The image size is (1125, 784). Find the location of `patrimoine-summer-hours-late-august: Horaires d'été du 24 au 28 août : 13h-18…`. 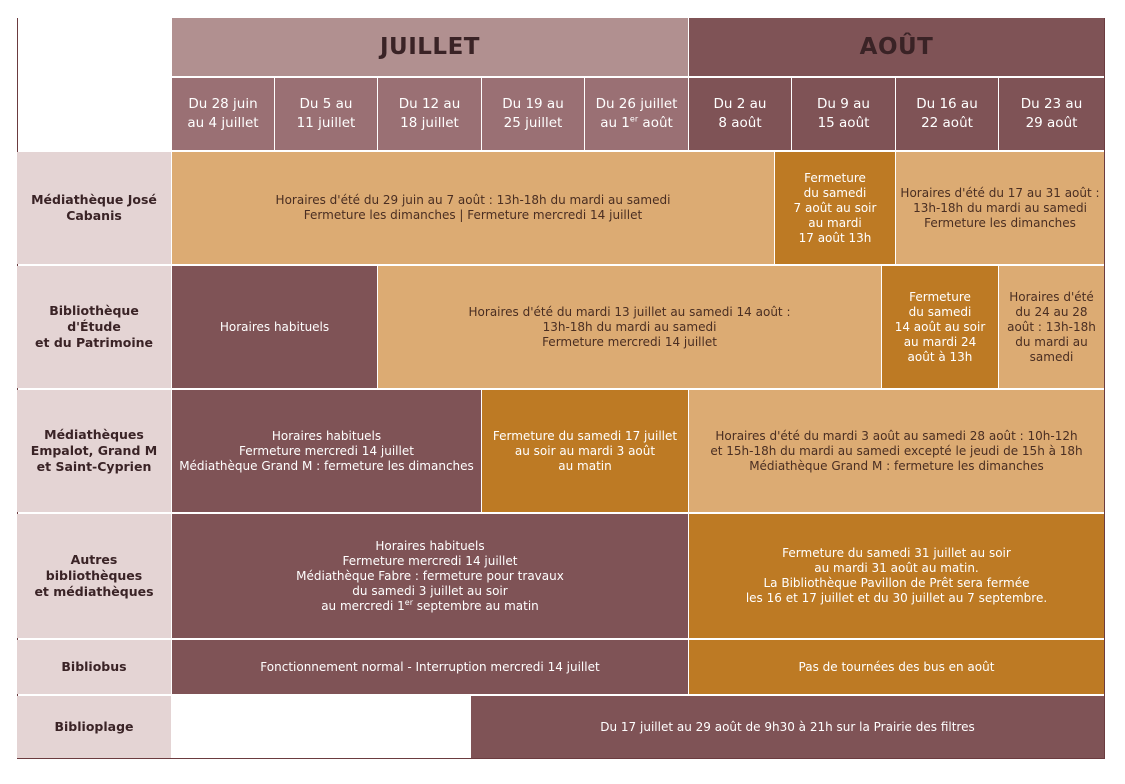

patrimoine-summer-hours-late-august: Horaires d'été du 24 au 28 août : 13h-18… is located at coordinates (1051, 327).